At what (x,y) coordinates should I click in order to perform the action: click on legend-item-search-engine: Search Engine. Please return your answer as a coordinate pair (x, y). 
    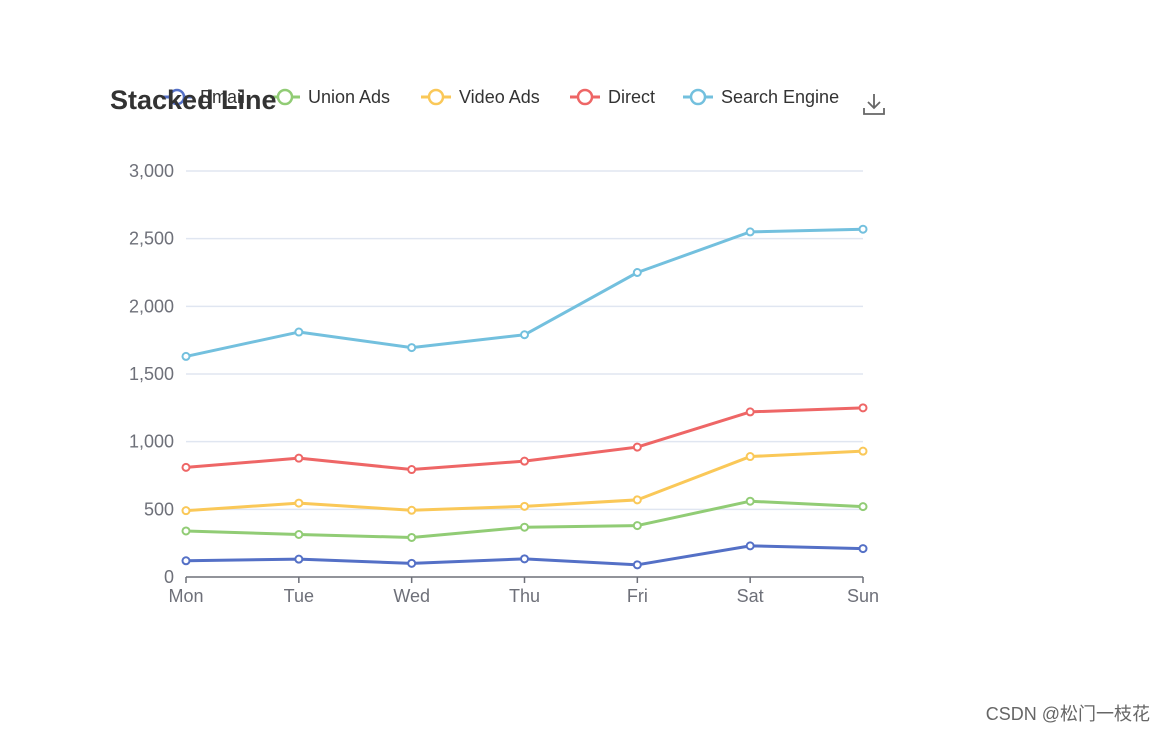
    Looking at the image, I should click on (761, 97).